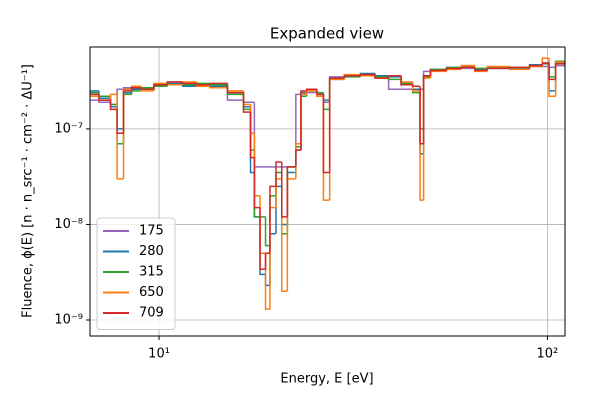  Describe the element at coordinates (151, 313) in the screenshot. I see `legend-label: 709` at that location.